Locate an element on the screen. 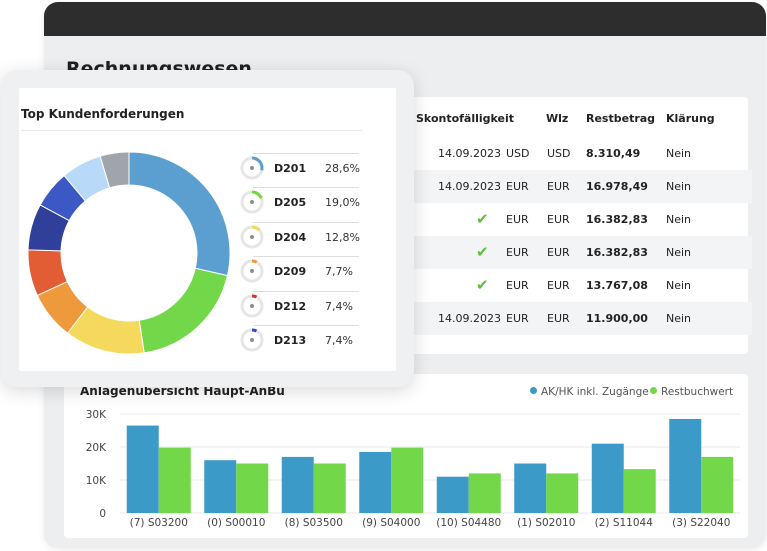  legend-item-ak: AK/HK inkl. Zugänge is located at coordinates (589, 392).